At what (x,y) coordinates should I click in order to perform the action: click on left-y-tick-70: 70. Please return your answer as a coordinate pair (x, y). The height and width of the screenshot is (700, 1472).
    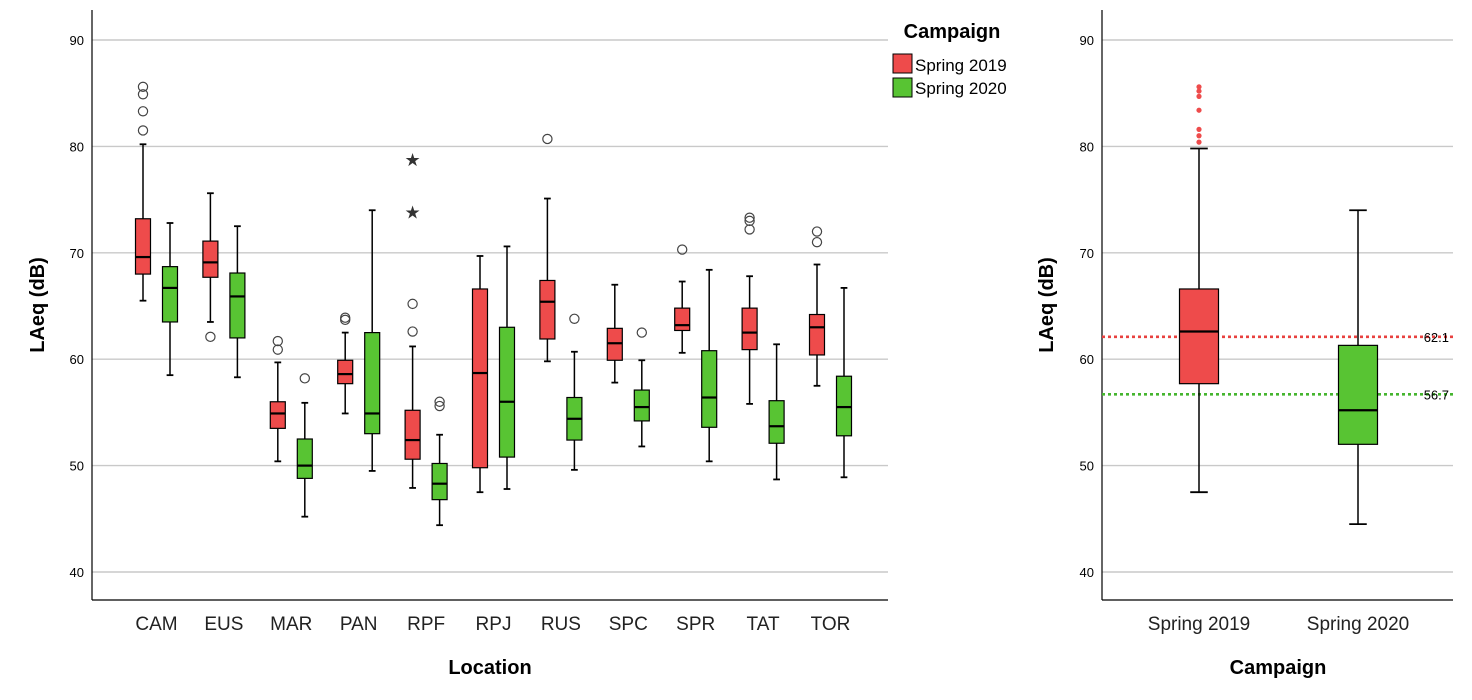
    Looking at the image, I should click on (77, 253).